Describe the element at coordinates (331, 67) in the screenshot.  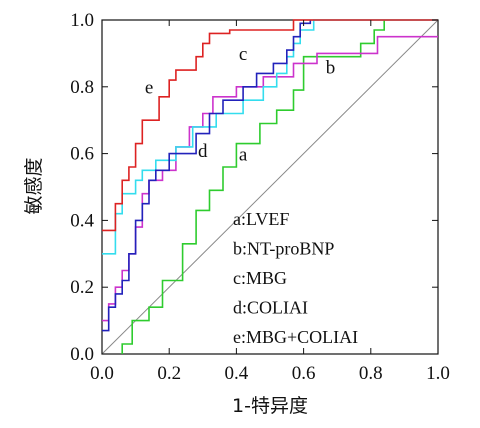
I see `curve-label-b: b` at that location.